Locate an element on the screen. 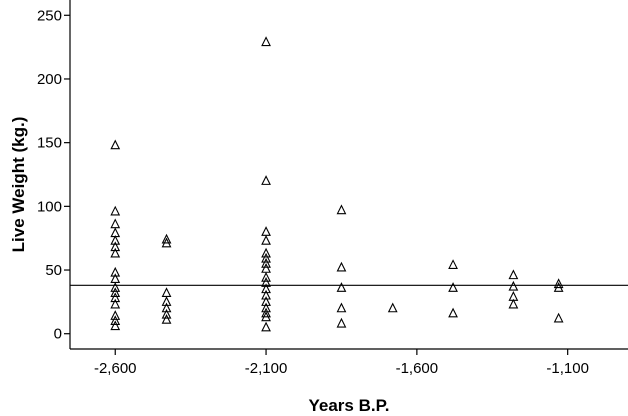 The image size is (628, 416). y-tick-label: 250 is located at coordinates (49, 15).